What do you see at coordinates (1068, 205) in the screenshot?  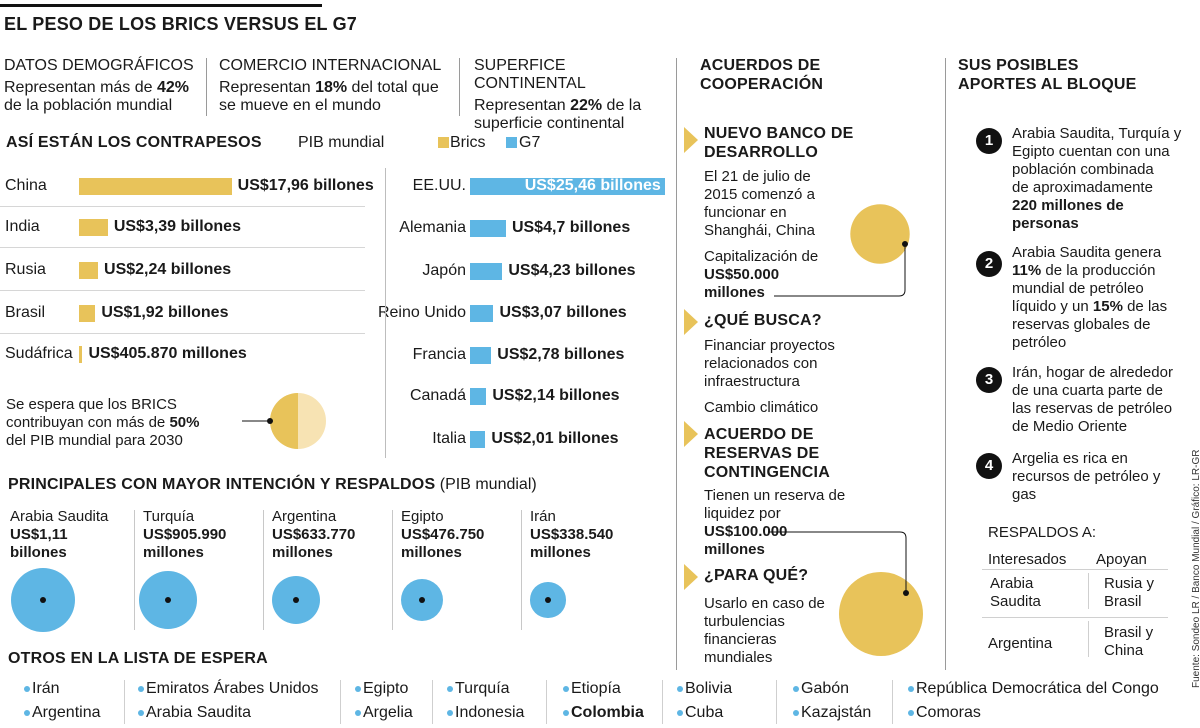 I see `aporte-highlight: 220 millones de` at bounding box center [1068, 205].